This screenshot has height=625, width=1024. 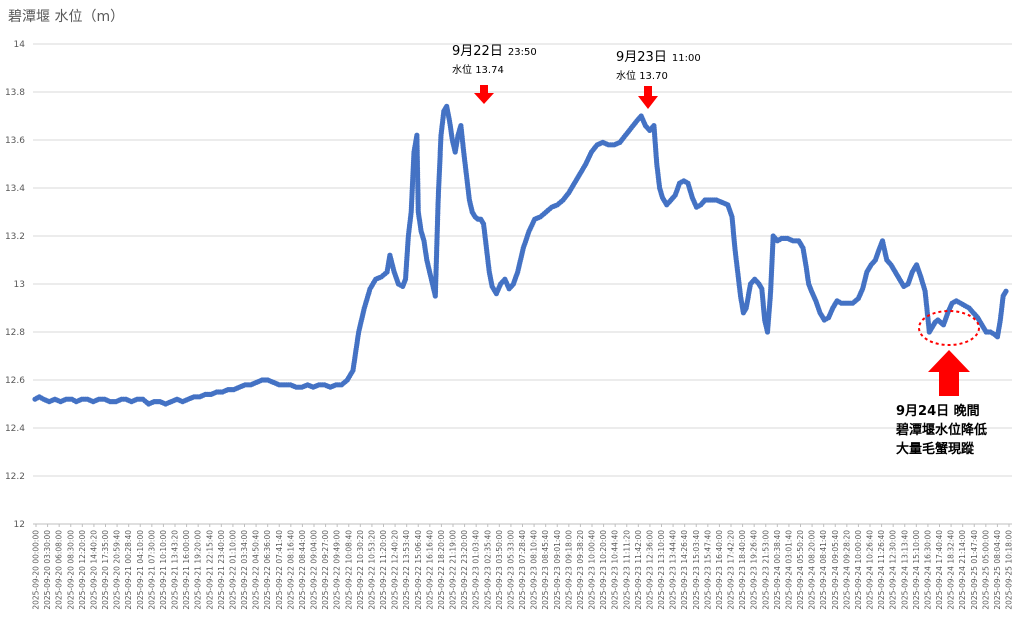 I want to click on x-tick-label: 2025-09-21 00:28:40, so click(x=128, y=570).